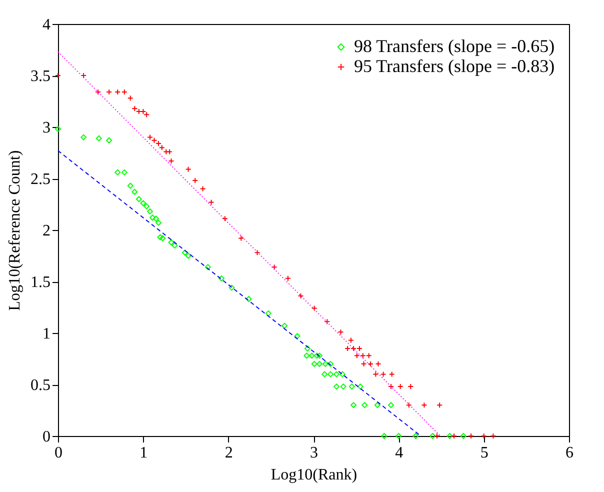 This screenshot has height=492, width=604. Describe the element at coordinates (484, 453) in the screenshot. I see `x-tick-label: 5` at that location.